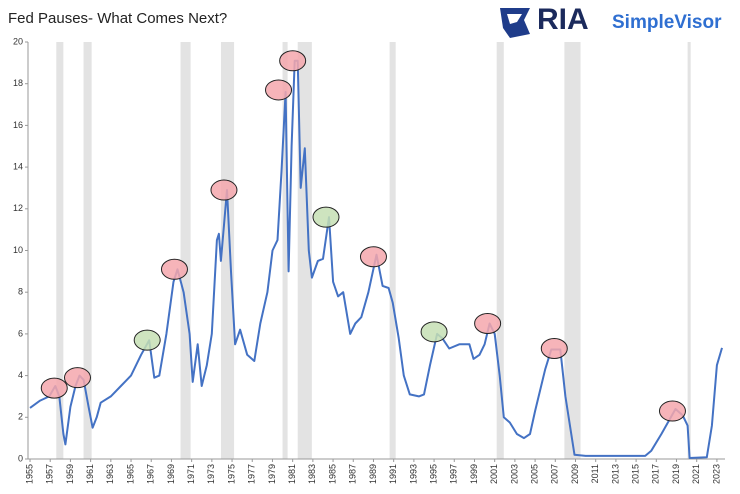 The image size is (740, 494). Describe the element at coordinates (20, 333) in the screenshot. I see `y-tick-label: 6` at that location.